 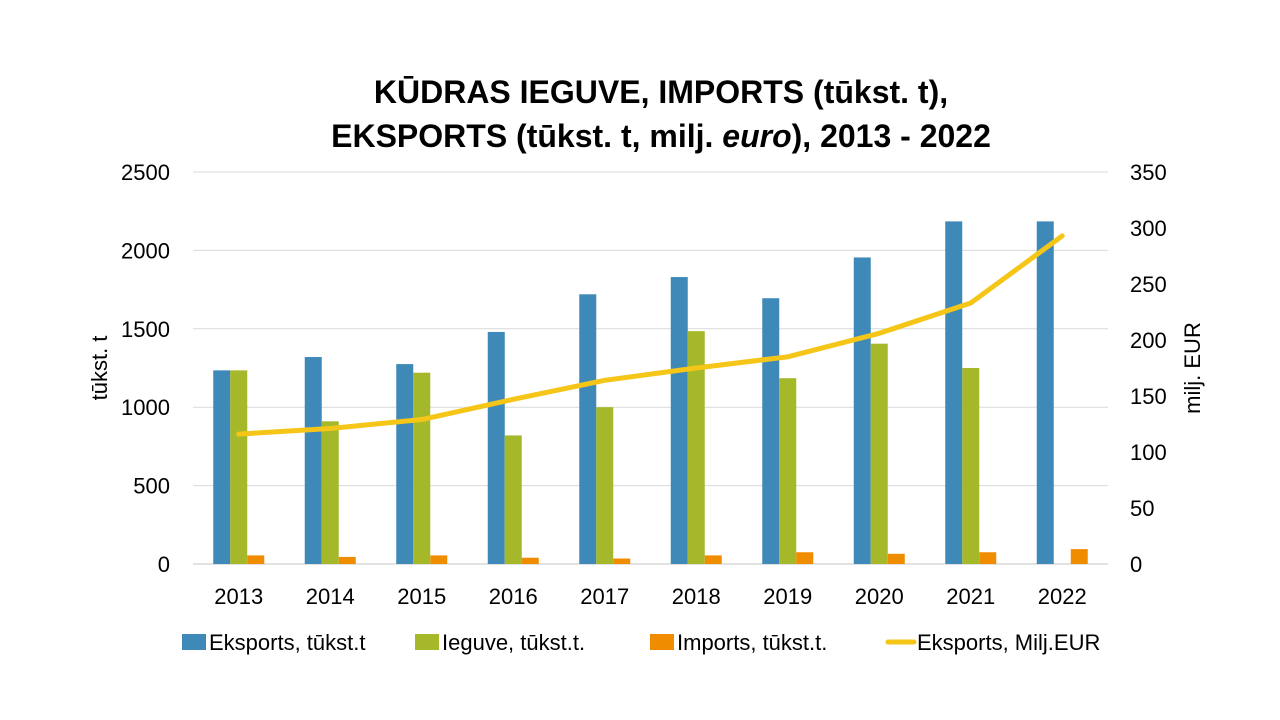 I want to click on x-tick-label: 2022, so click(x=1062, y=596).